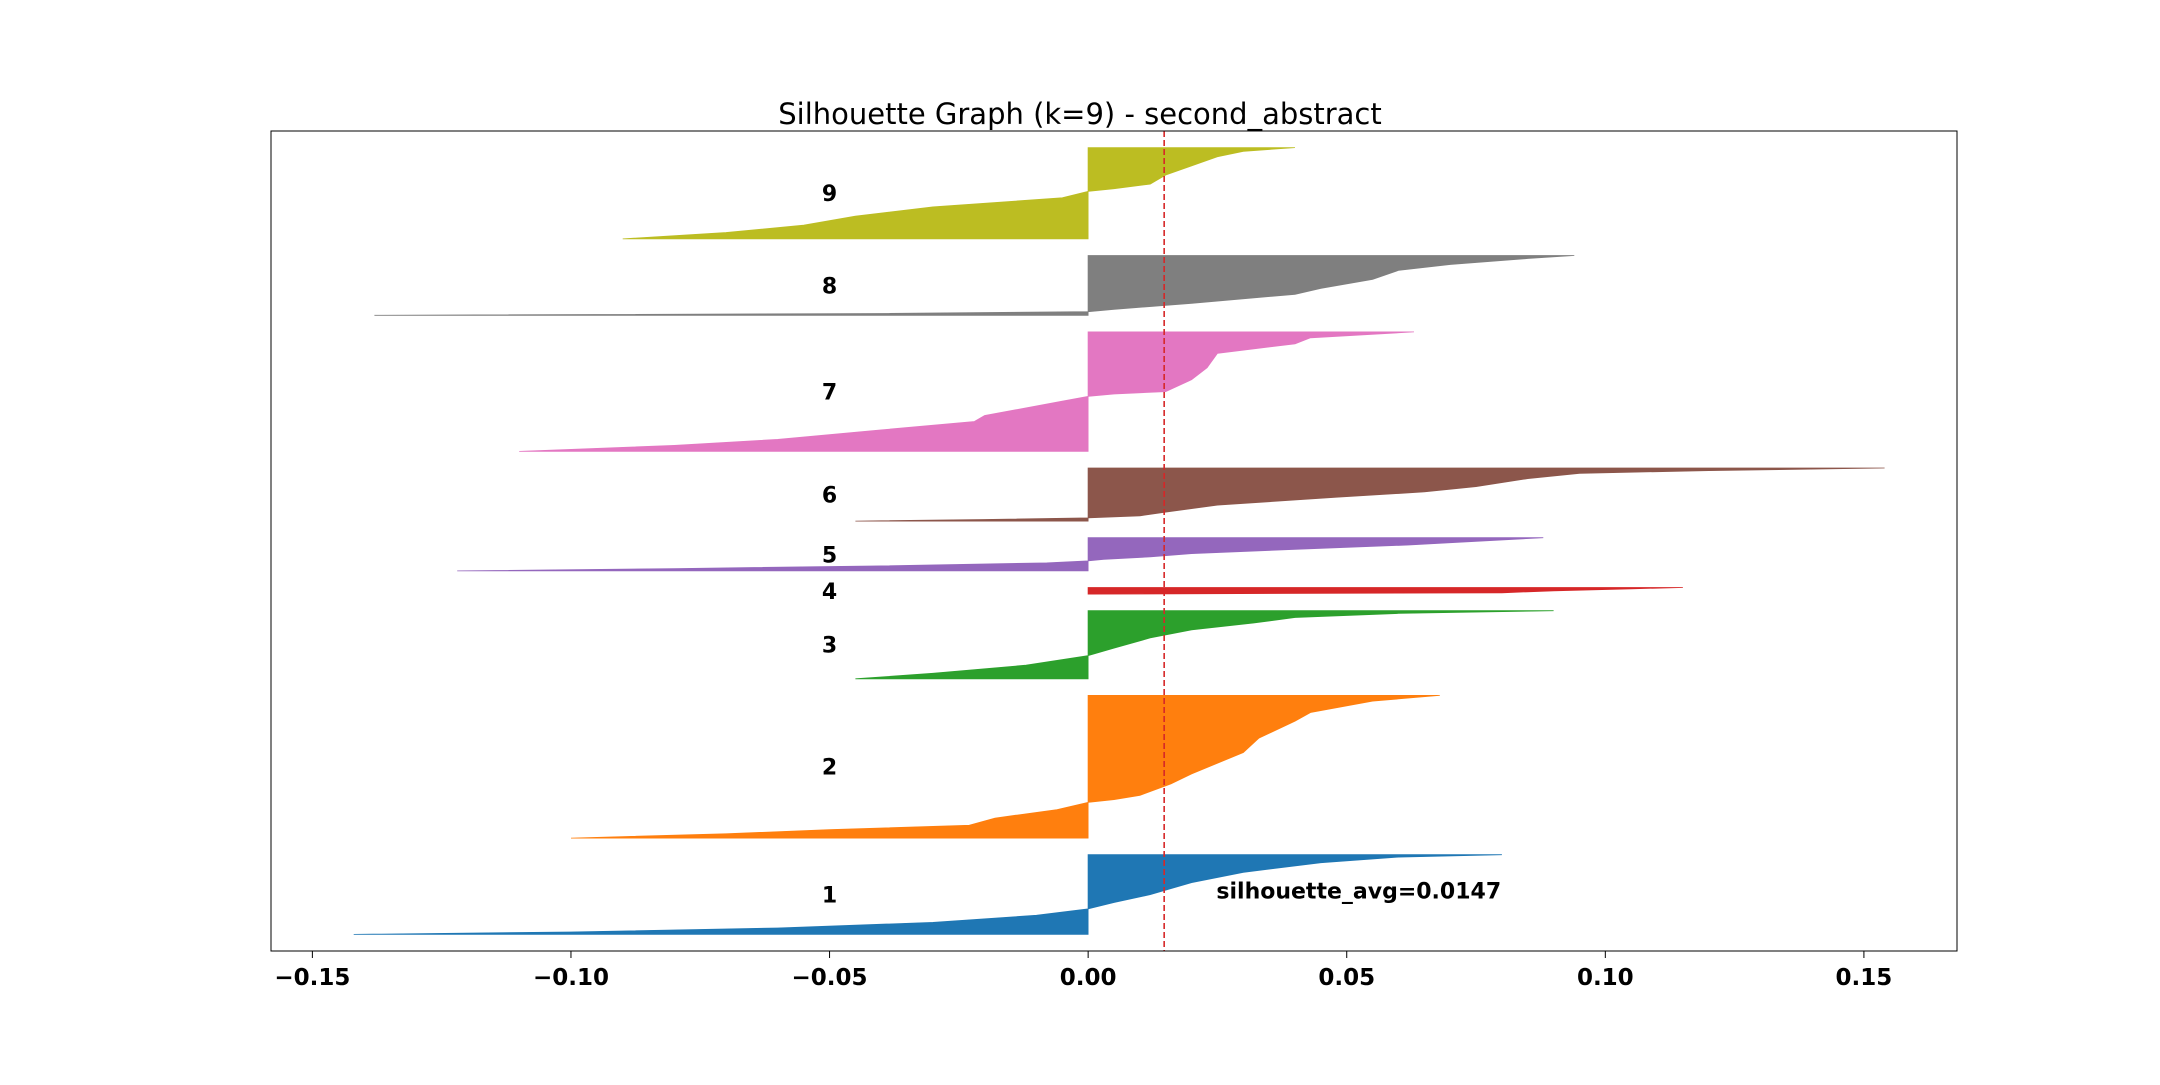 This screenshot has width=2160, height=1085. I want to click on cluster-5-silhouette, so click(1000, 554).